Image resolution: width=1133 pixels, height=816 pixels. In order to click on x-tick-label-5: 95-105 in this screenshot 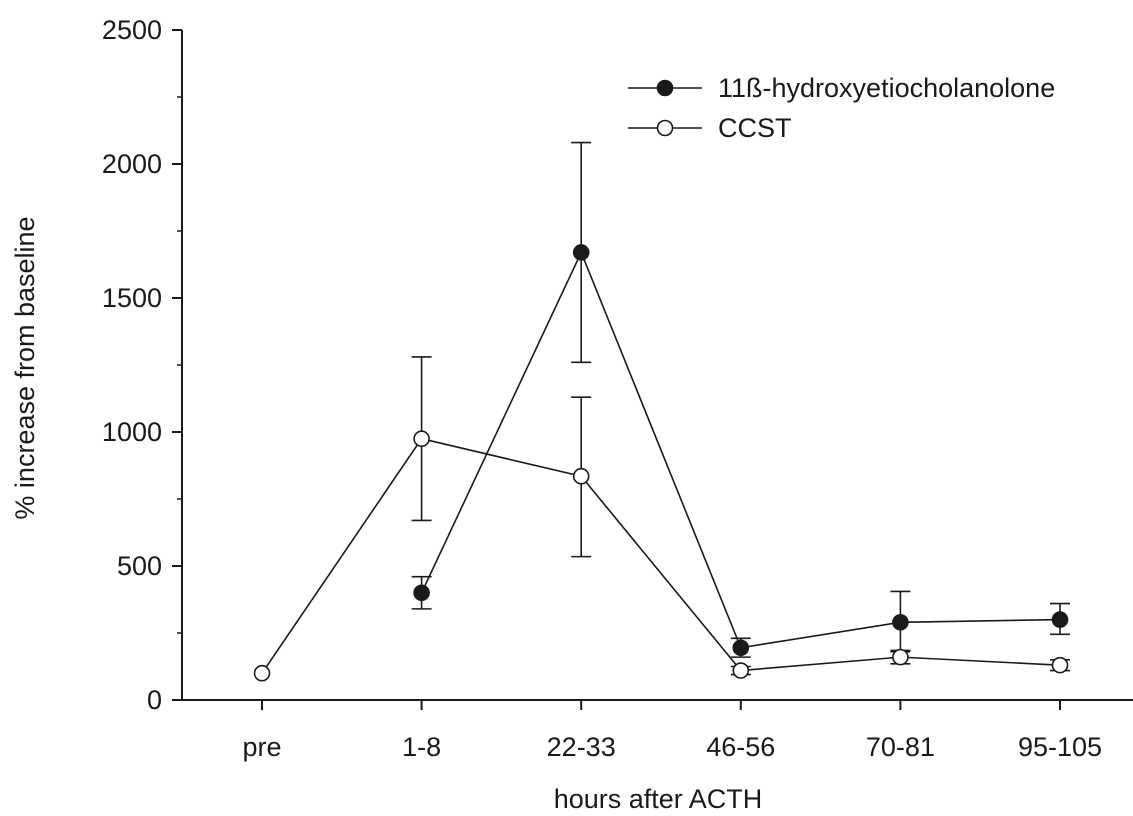, I will do `click(1060, 747)`.